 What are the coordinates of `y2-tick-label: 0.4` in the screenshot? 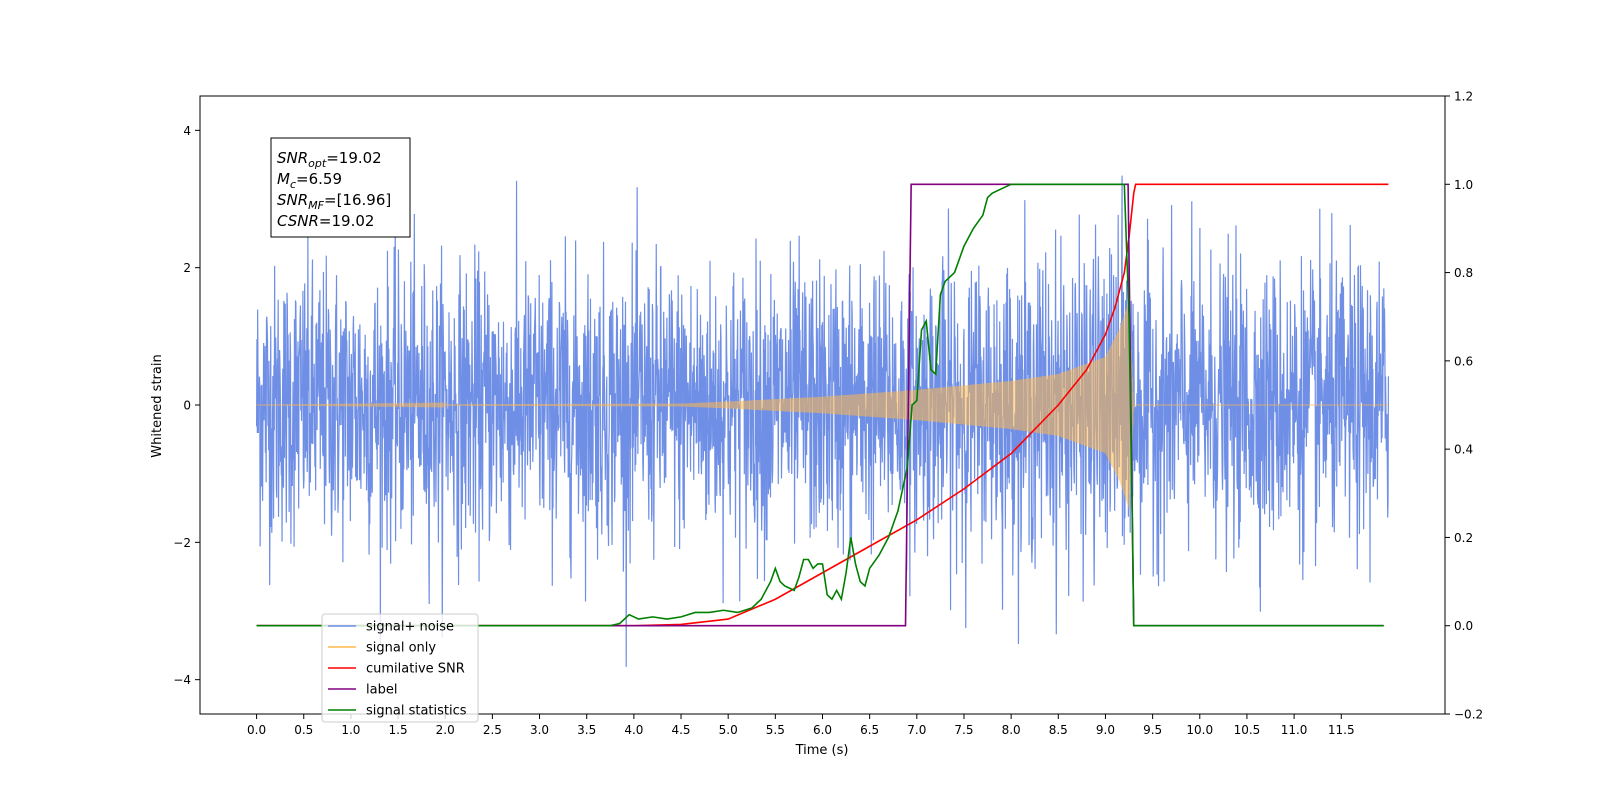 It's located at (1463, 450).